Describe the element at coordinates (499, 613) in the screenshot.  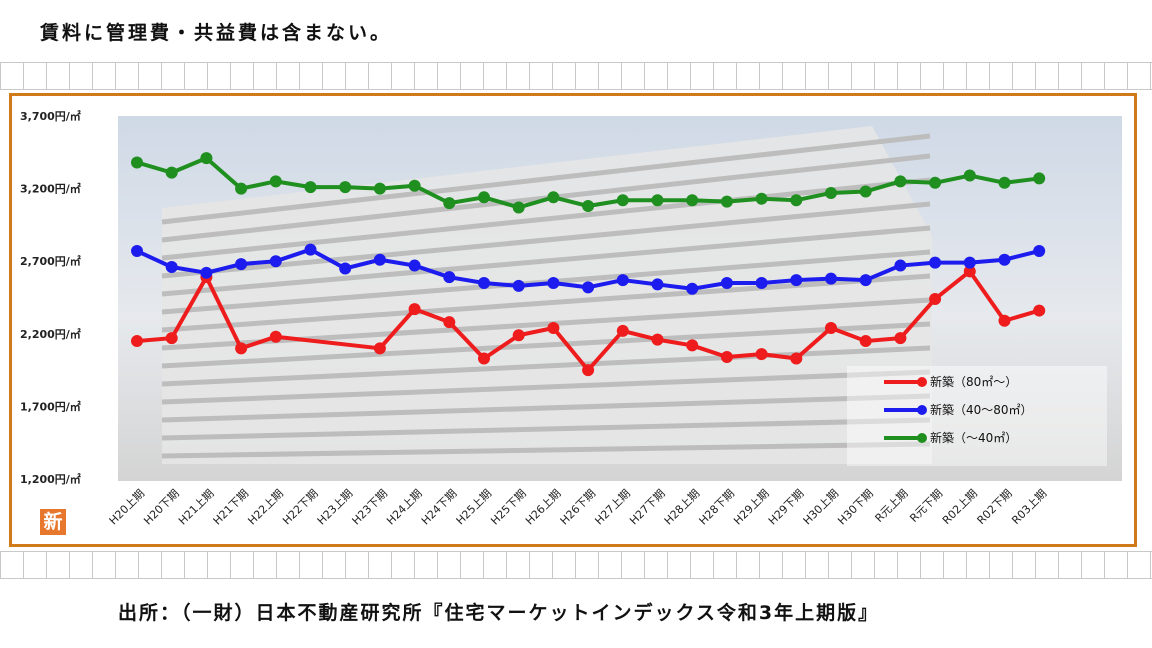
I see `source-citation: 出所：（一財）日本不動産研究所『住宅マーケットインデックス令和3年上期版』` at that location.